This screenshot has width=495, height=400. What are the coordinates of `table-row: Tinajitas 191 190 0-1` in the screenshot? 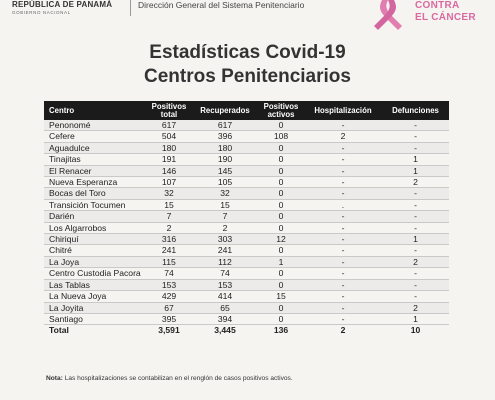 It's located at (246, 159).